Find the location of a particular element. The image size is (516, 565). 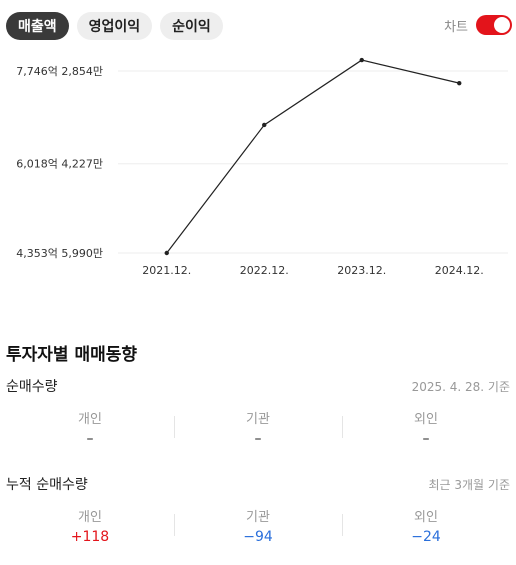

net-buy-foreign: 외인 – is located at coordinates (426, 427).